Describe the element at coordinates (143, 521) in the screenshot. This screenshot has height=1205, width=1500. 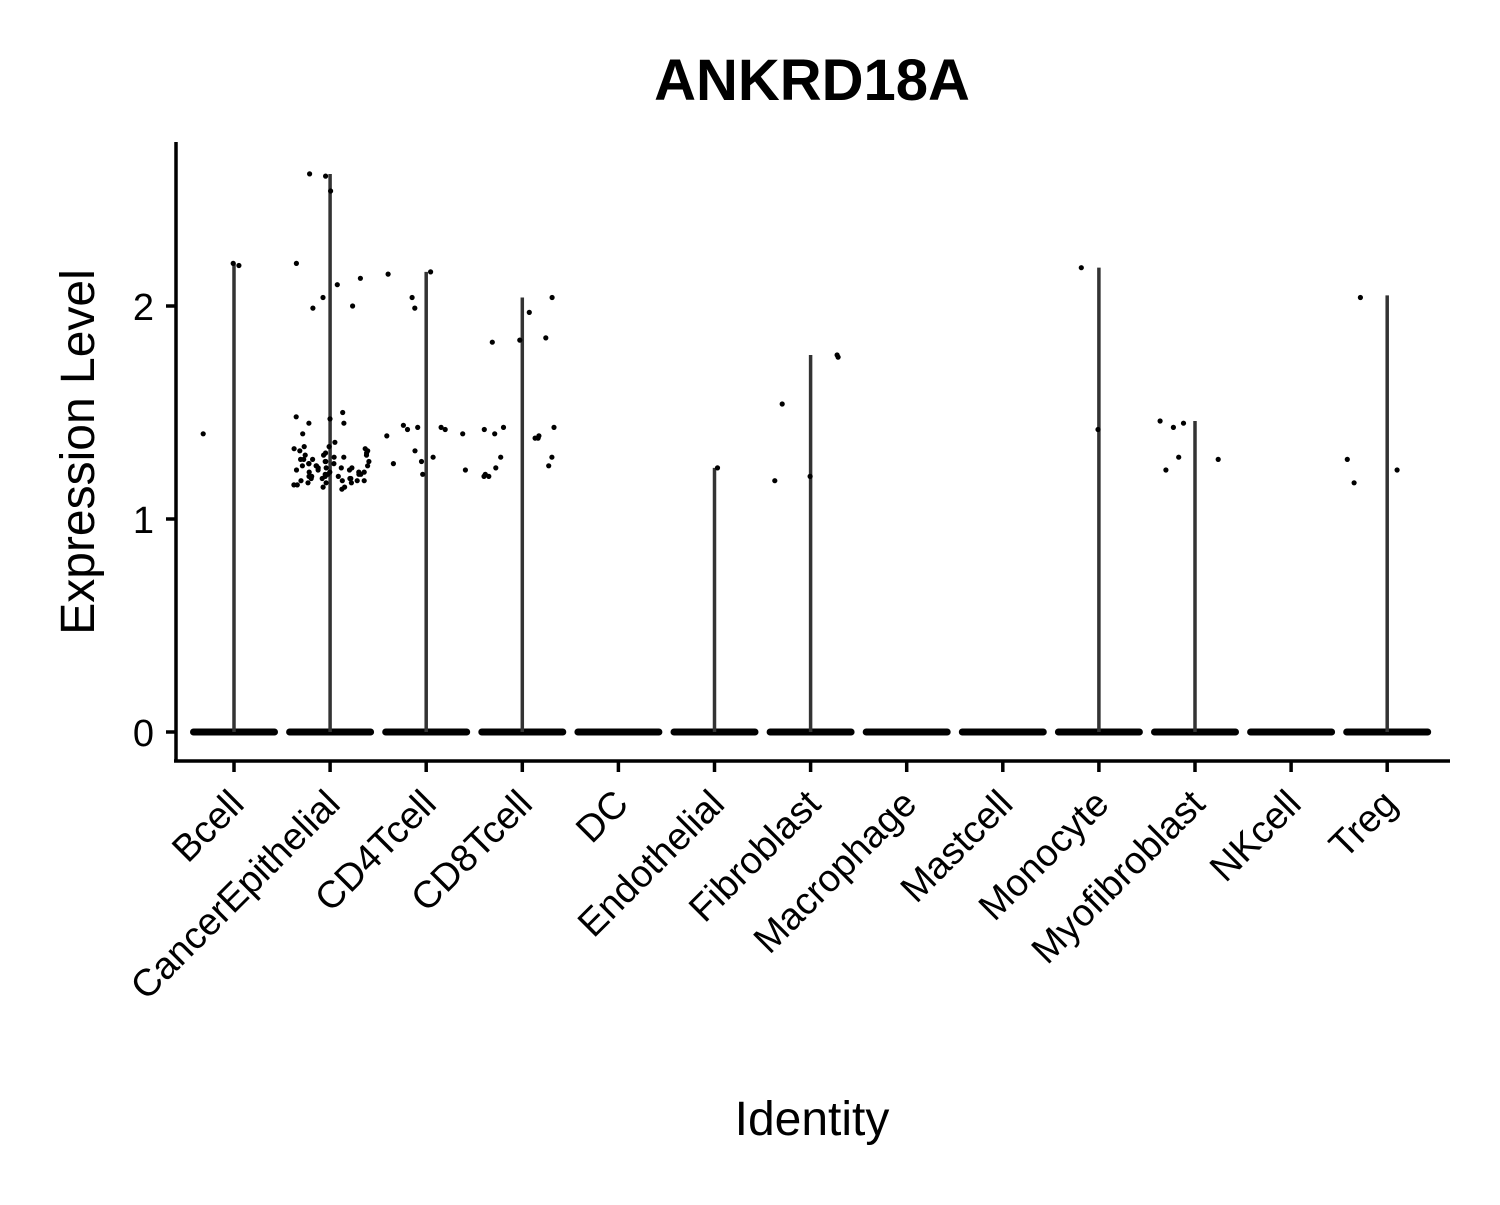
I see `y-tick-label: 1` at that location.